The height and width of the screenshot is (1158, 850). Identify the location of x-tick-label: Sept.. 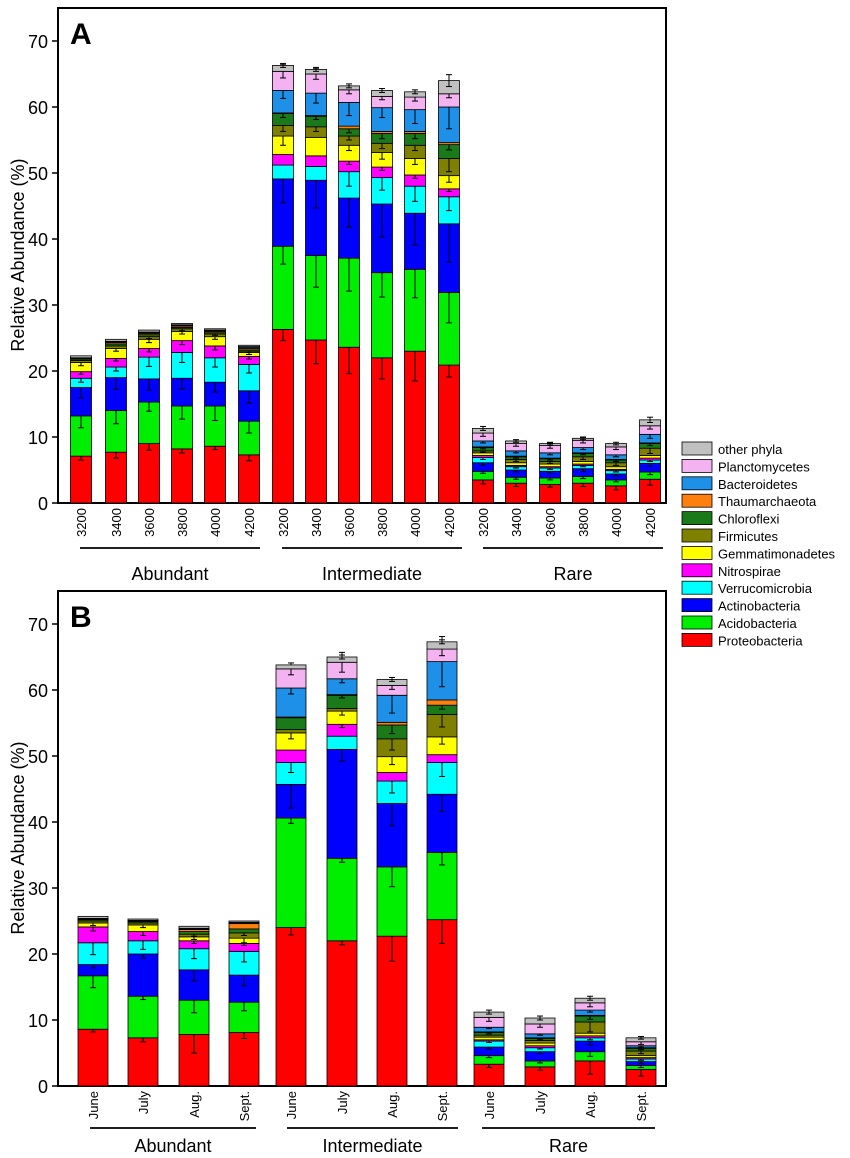
(442, 1106).